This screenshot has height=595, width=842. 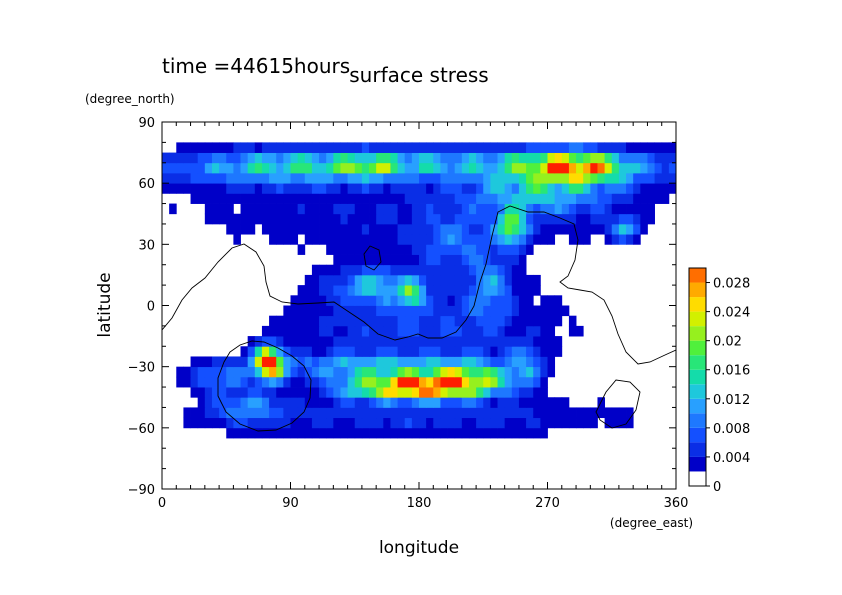 I want to click on colorbar-tick-label: 0.008, so click(x=731, y=429).